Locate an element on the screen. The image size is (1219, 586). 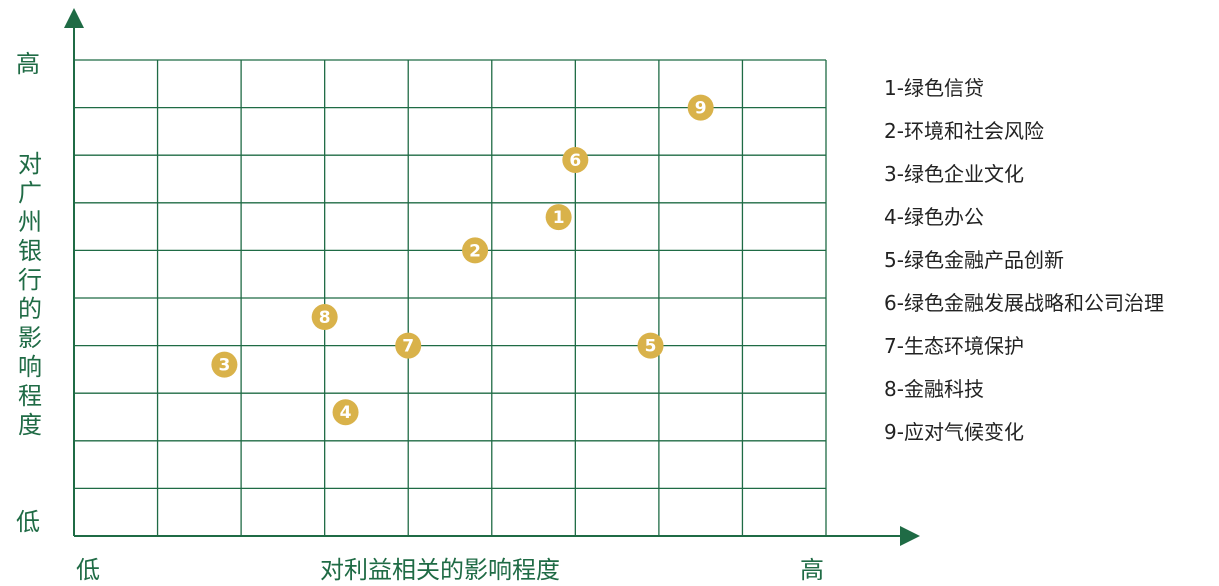
x-low-label: 低 is located at coordinates (88, 570).